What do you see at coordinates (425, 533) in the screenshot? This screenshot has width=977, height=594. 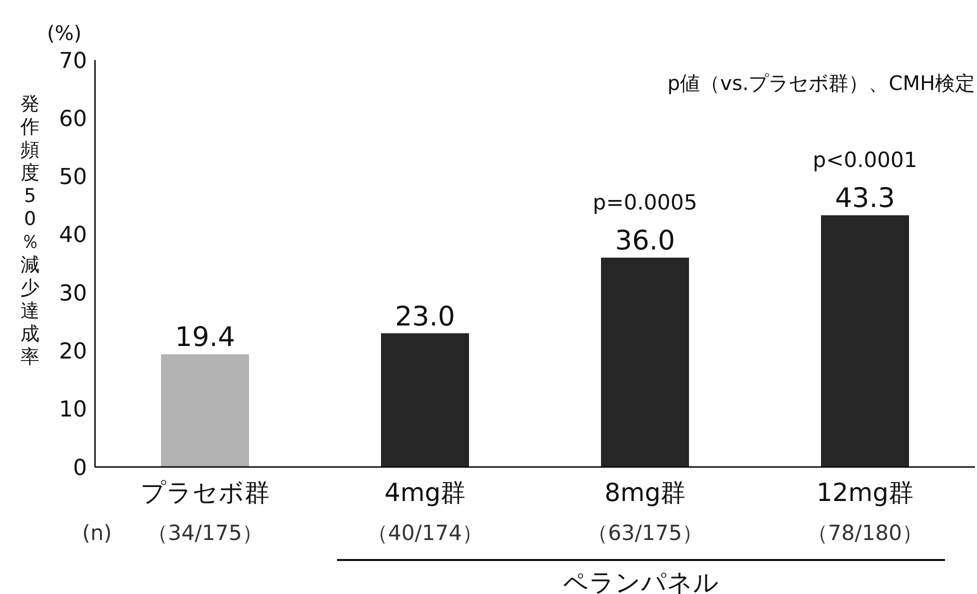 I see `text: （40/174）` at bounding box center [425, 533].